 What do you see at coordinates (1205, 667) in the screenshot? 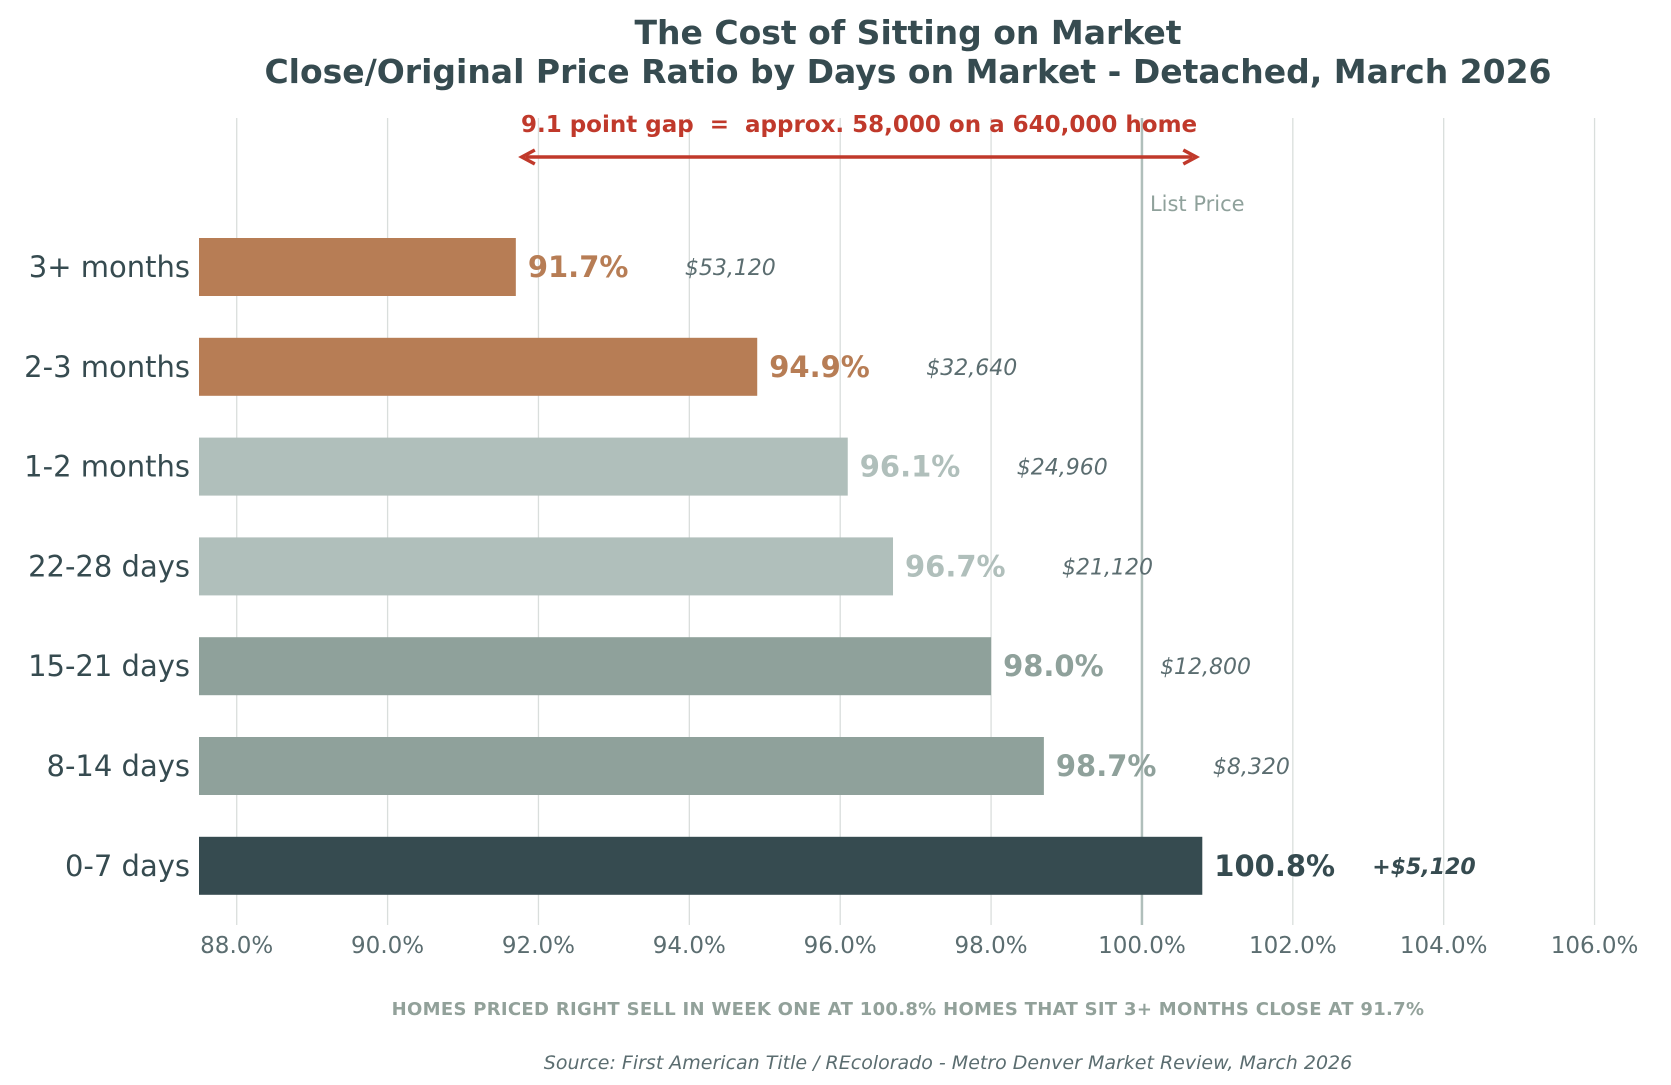
I see `dollar-label: $12,800` at bounding box center [1205, 667].